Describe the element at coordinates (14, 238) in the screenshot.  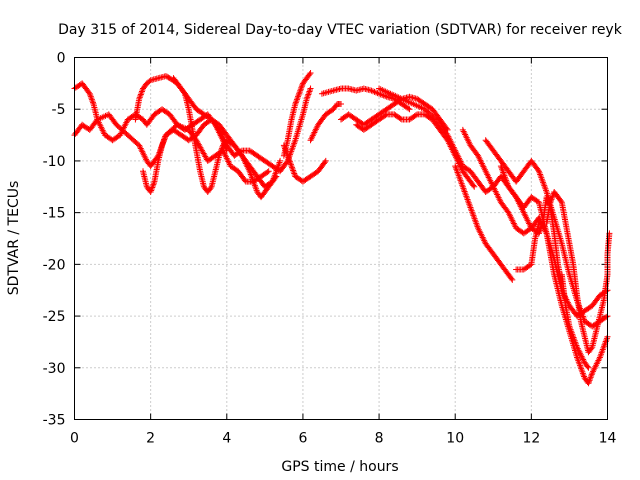
I see `y-axis-label: SDTVAR / TECUs` at that location.